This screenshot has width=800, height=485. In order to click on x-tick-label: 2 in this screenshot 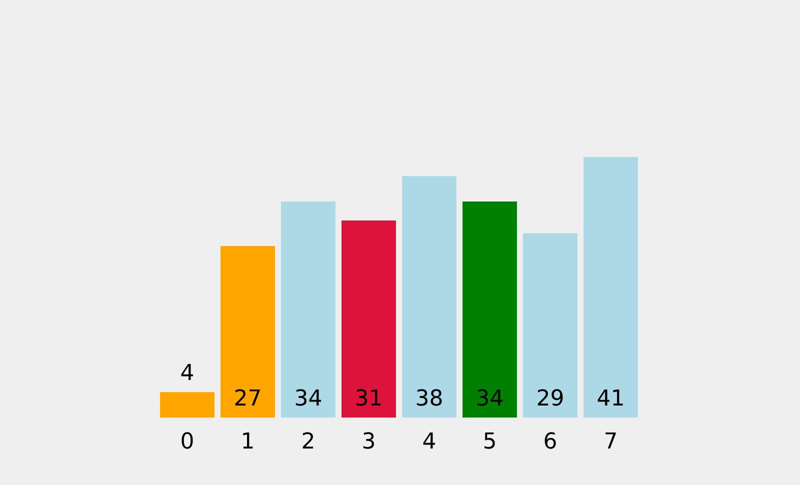, I will do `click(308, 442)`.